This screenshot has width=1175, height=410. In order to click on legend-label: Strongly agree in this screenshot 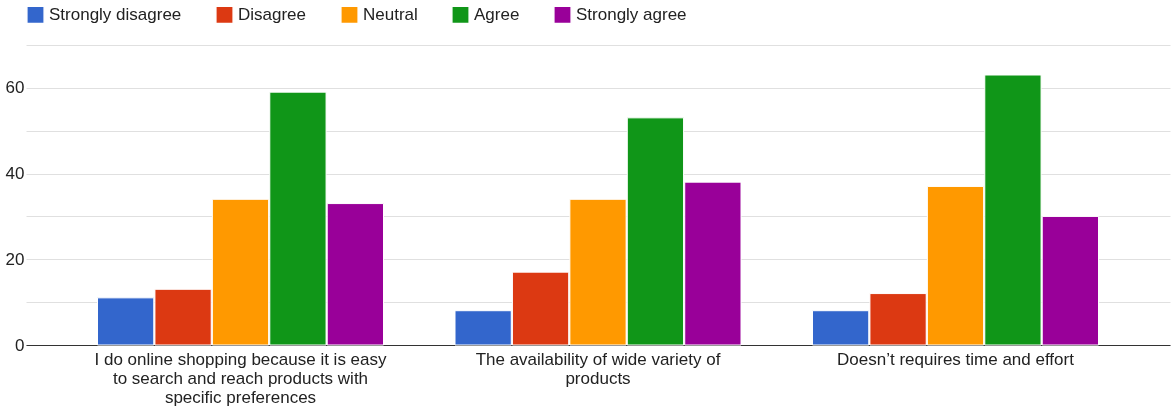, I will do `click(631, 14)`.